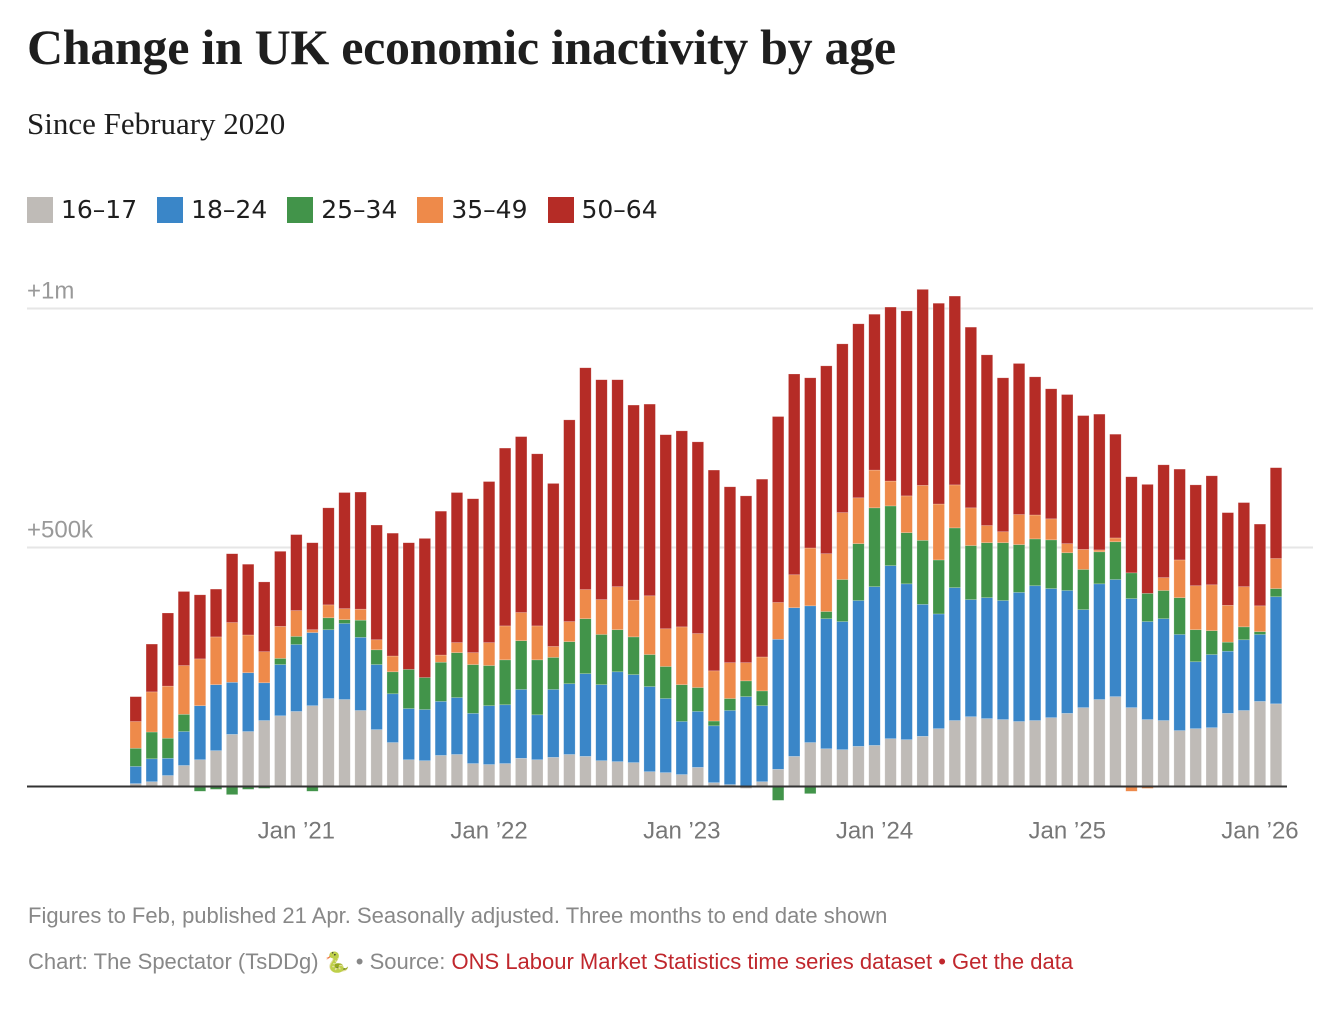  I want to click on get-the-data-link: Get the data, so click(1013, 961).